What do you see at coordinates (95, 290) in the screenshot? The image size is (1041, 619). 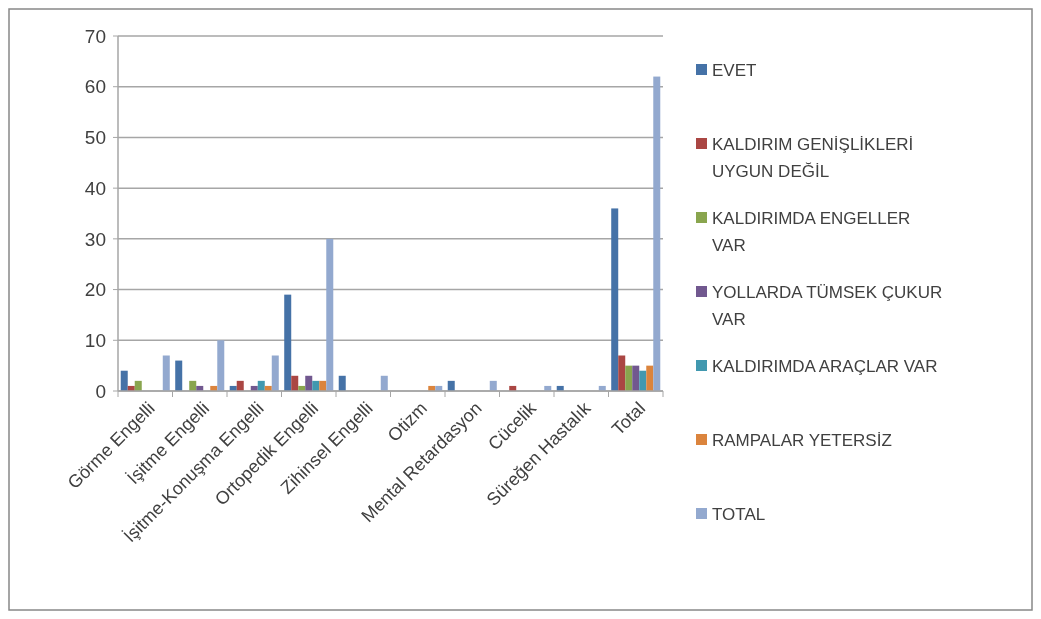 I see `y-tick-label: 20` at bounding box center [95, 290].